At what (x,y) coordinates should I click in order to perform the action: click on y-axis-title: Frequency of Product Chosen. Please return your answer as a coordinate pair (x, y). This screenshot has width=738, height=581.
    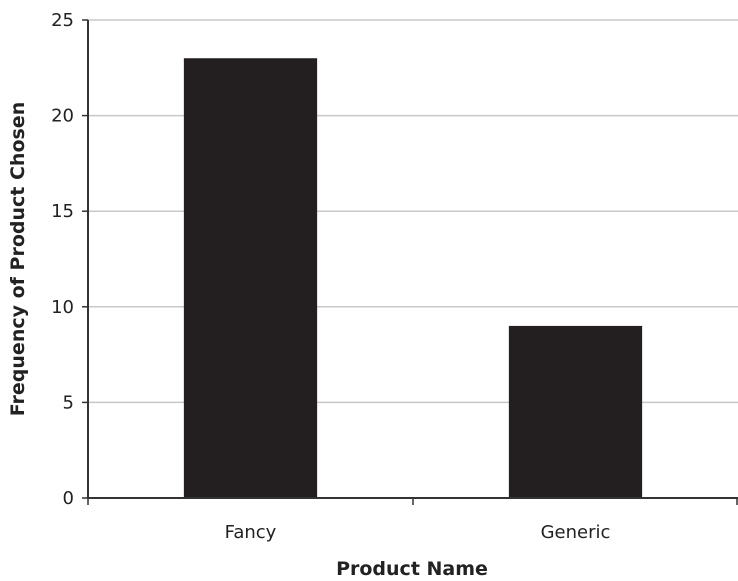
    Looking at the image, I should click on (18, 259).